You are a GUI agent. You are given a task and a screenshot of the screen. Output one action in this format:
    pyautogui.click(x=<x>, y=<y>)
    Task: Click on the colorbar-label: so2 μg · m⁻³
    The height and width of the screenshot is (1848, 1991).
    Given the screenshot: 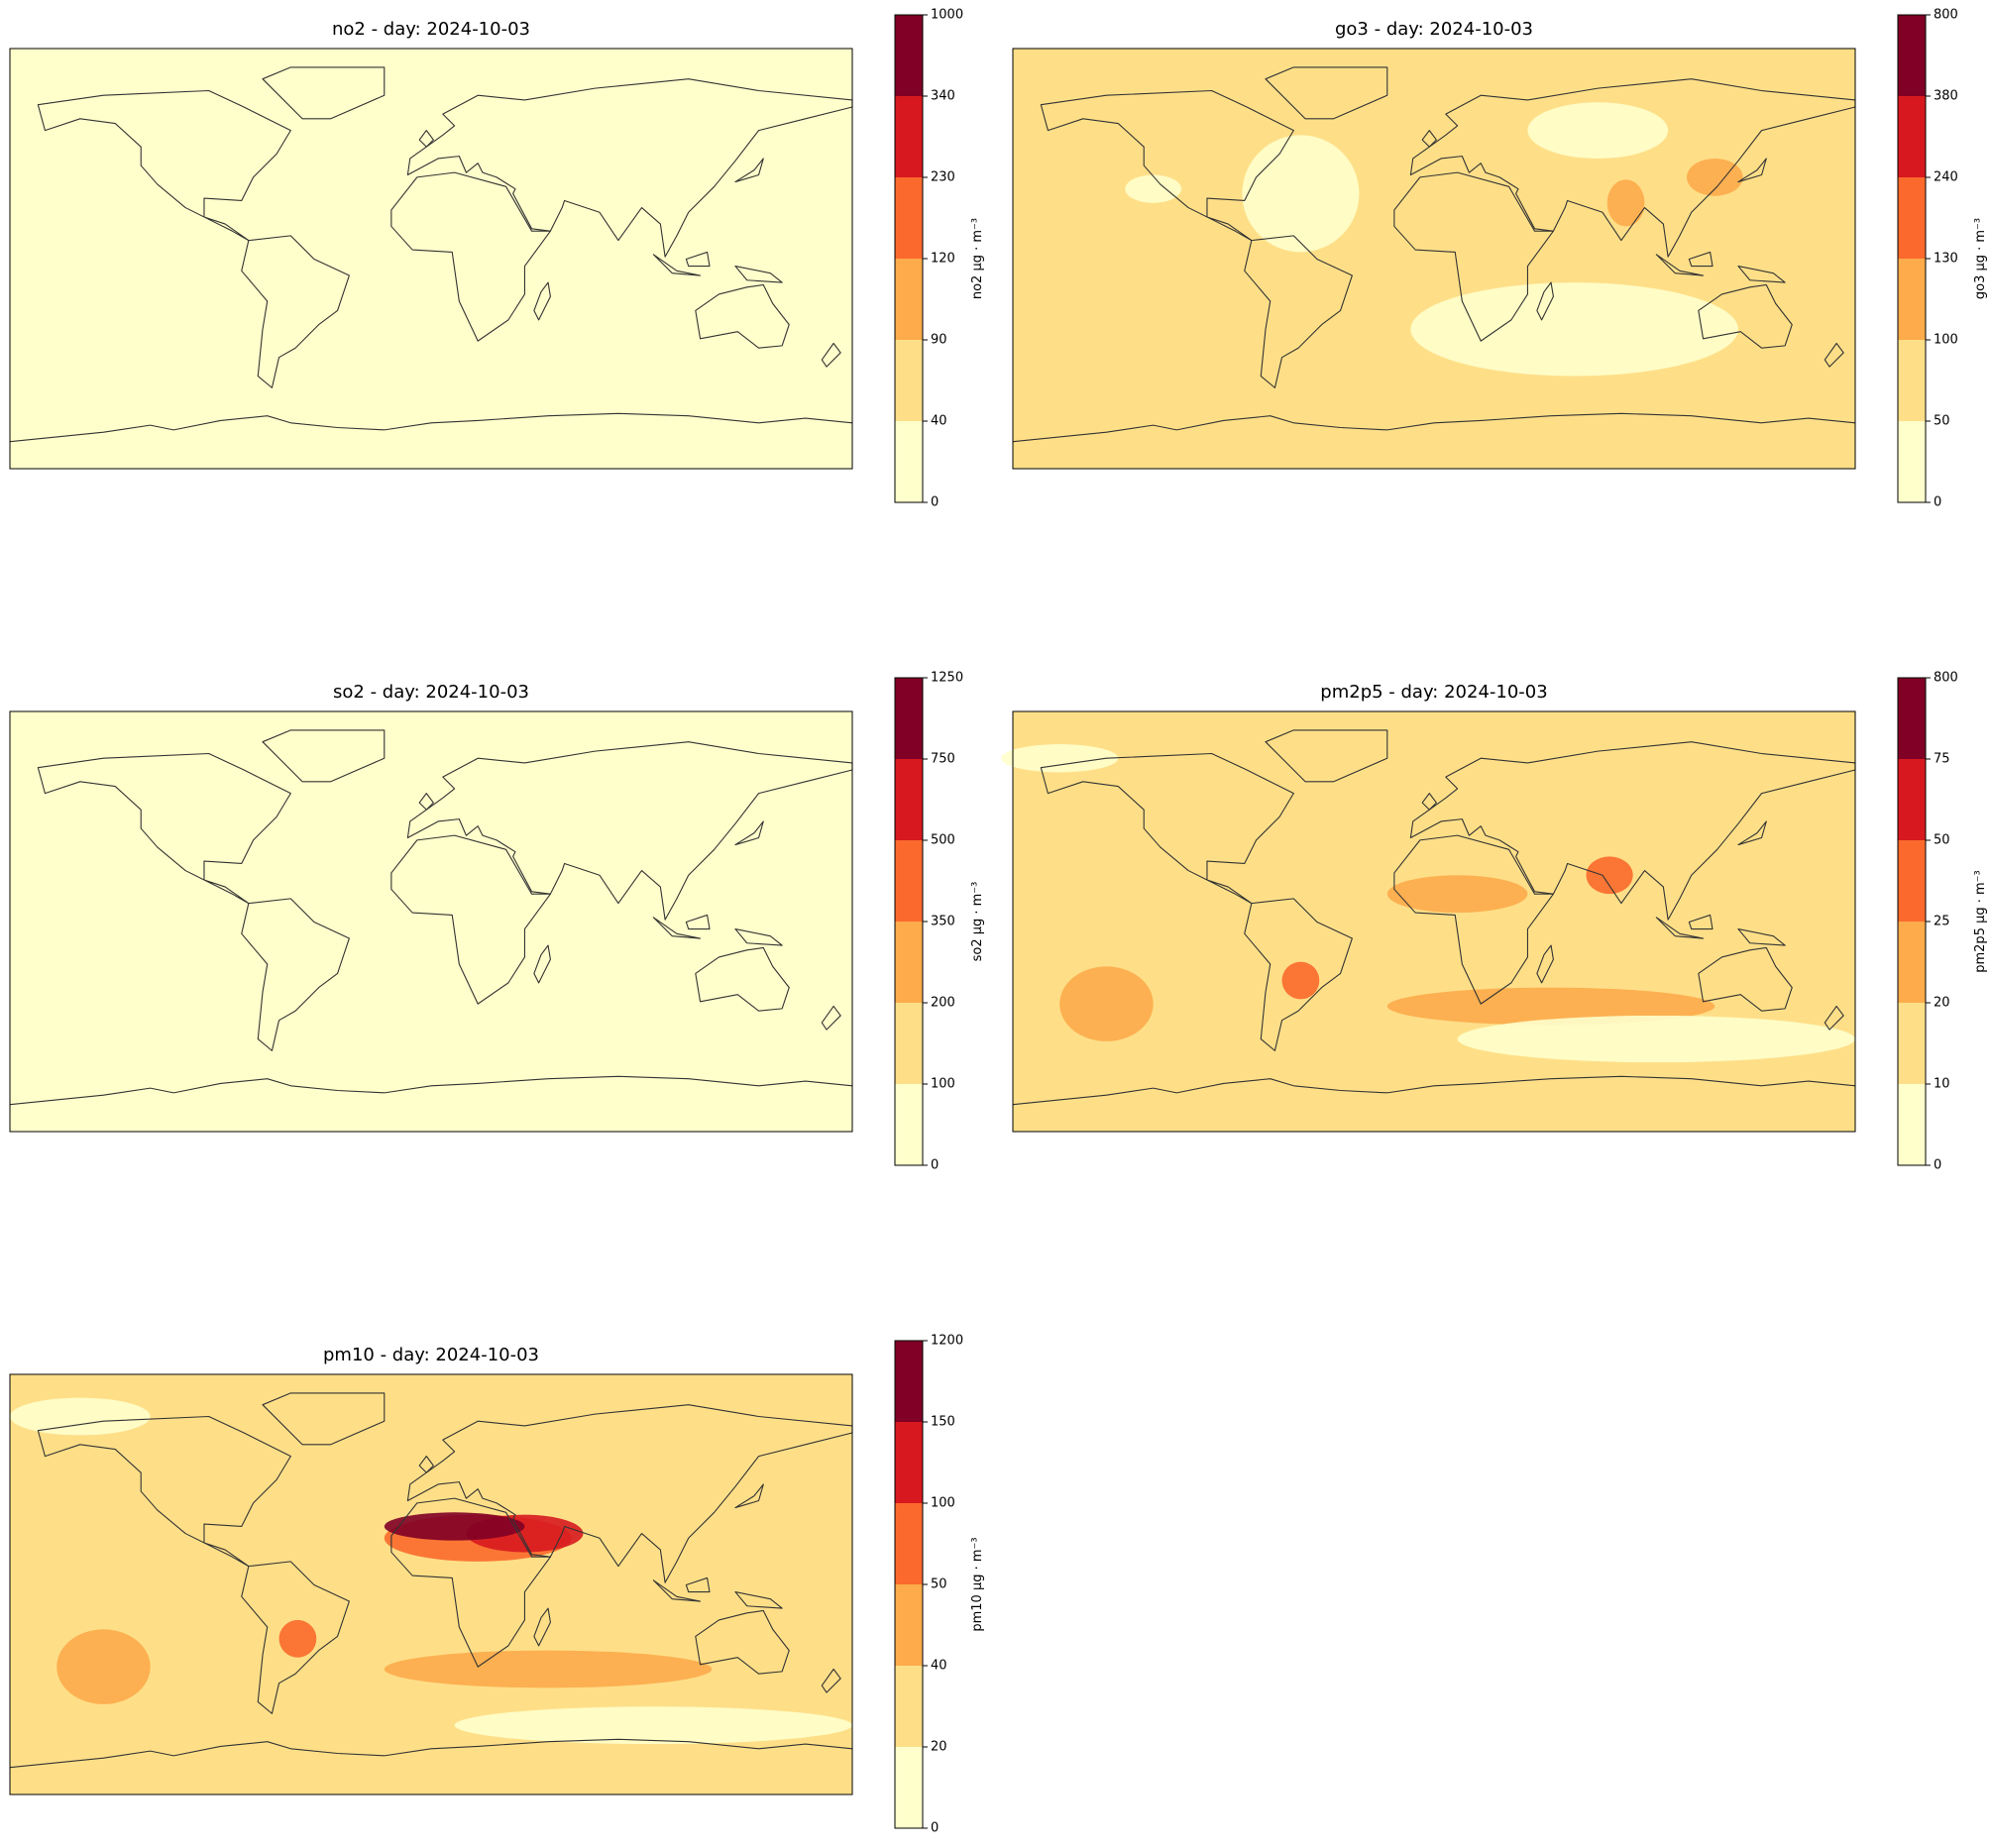 What is the action you would take?
    pyautogui.click(x=978, y=922)
    